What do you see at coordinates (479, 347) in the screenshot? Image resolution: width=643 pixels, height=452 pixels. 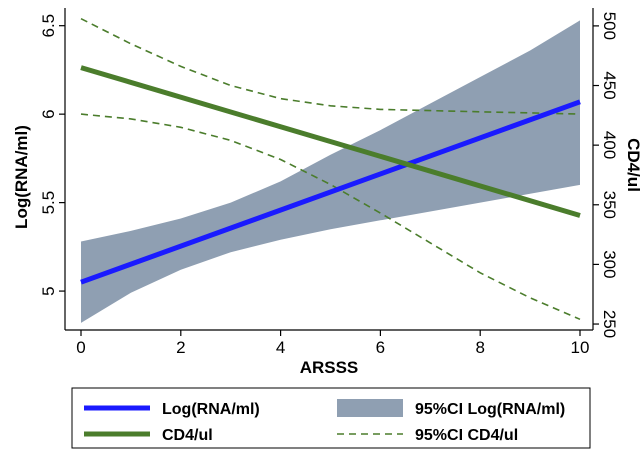 I see `x-tick-label: 8` at bounding box center [479, 347].